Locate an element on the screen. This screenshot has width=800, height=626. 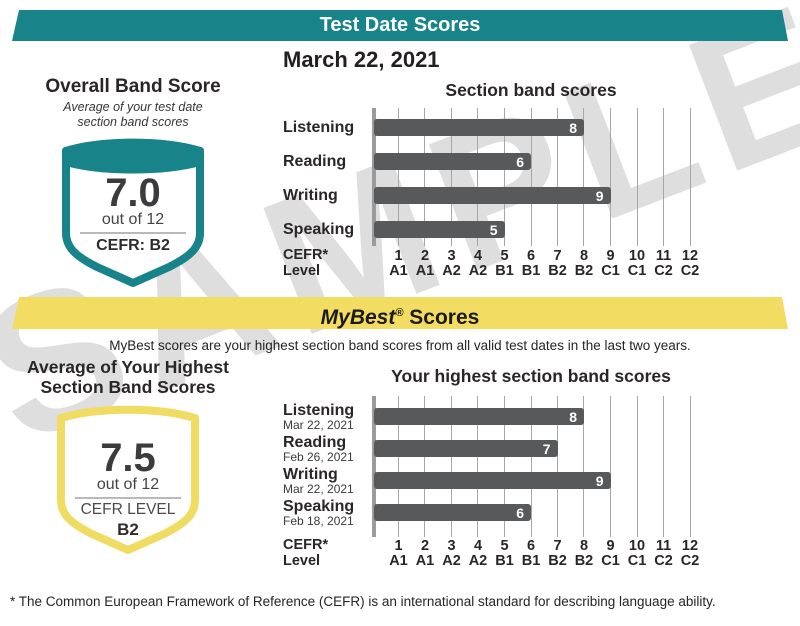
mybest-banner-rest: Scores is located at coordinates (441, 317).